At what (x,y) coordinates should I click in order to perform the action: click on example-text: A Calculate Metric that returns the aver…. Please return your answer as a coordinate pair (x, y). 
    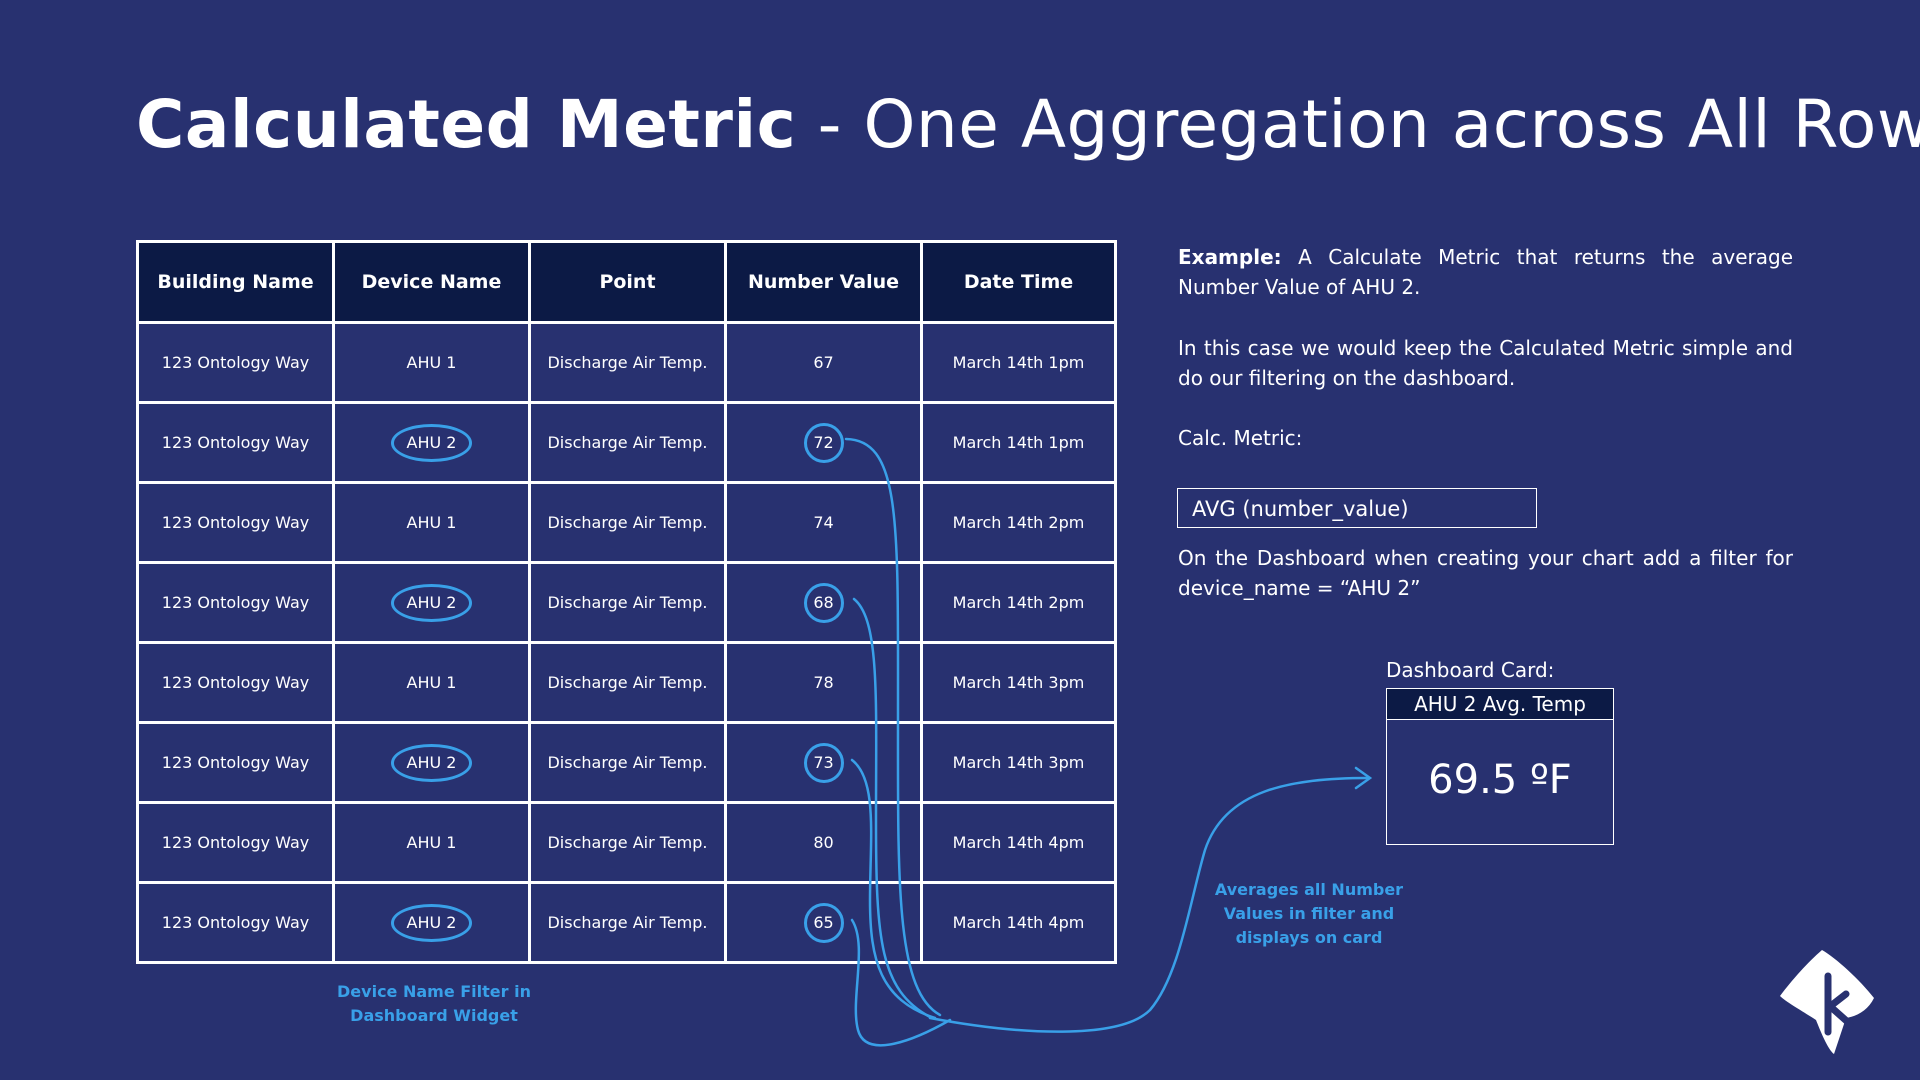
    Looking at the image, I should click on (1485, 272).